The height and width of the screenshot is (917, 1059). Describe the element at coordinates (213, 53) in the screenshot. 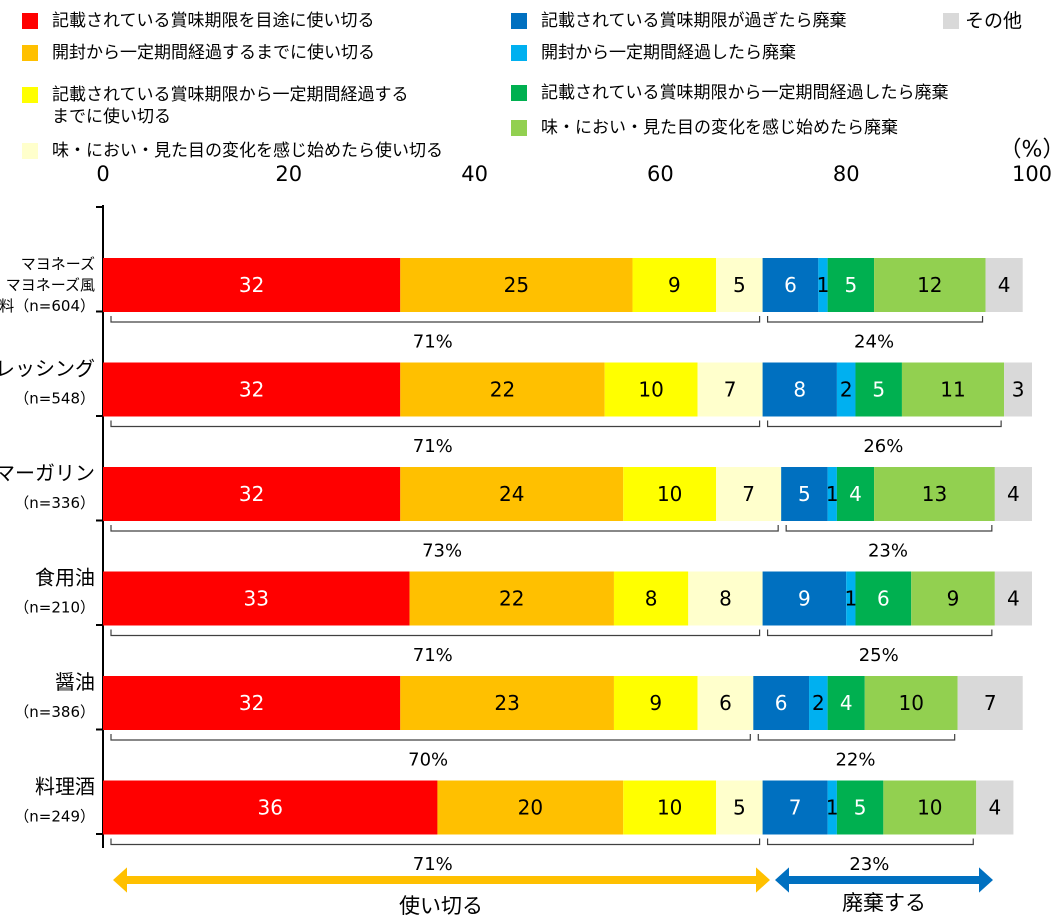

I see `legend-label: 開封から一定期間経過するまでに使い切る` at that location.